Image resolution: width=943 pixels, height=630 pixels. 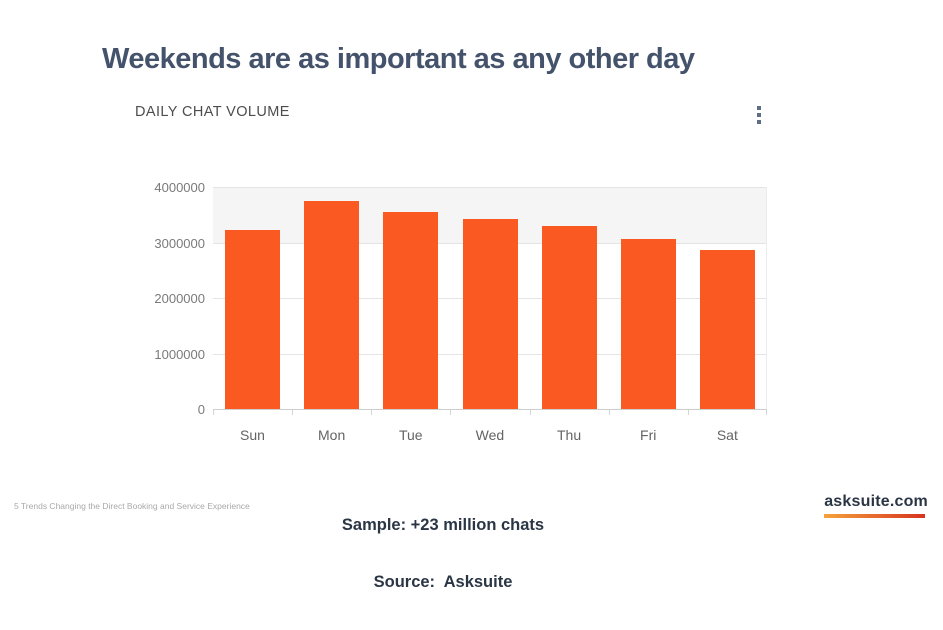 What do you see at coordinates (648, 435) in the screenshot?
I see `x-axis-tick-label: Fri` at bounding box center [648, 435].